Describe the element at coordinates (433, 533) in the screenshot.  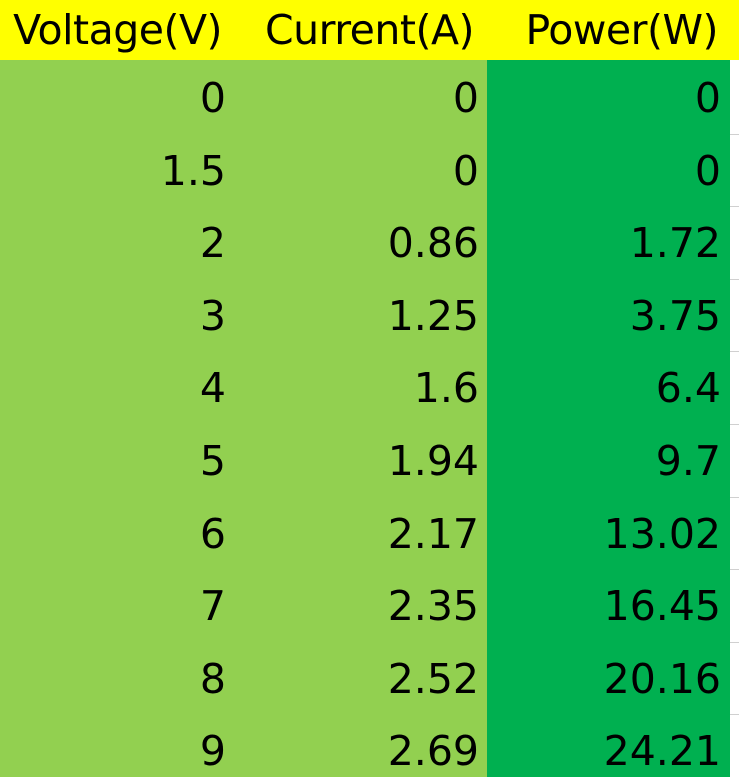
I see `cell-current: 2.17` at that location.